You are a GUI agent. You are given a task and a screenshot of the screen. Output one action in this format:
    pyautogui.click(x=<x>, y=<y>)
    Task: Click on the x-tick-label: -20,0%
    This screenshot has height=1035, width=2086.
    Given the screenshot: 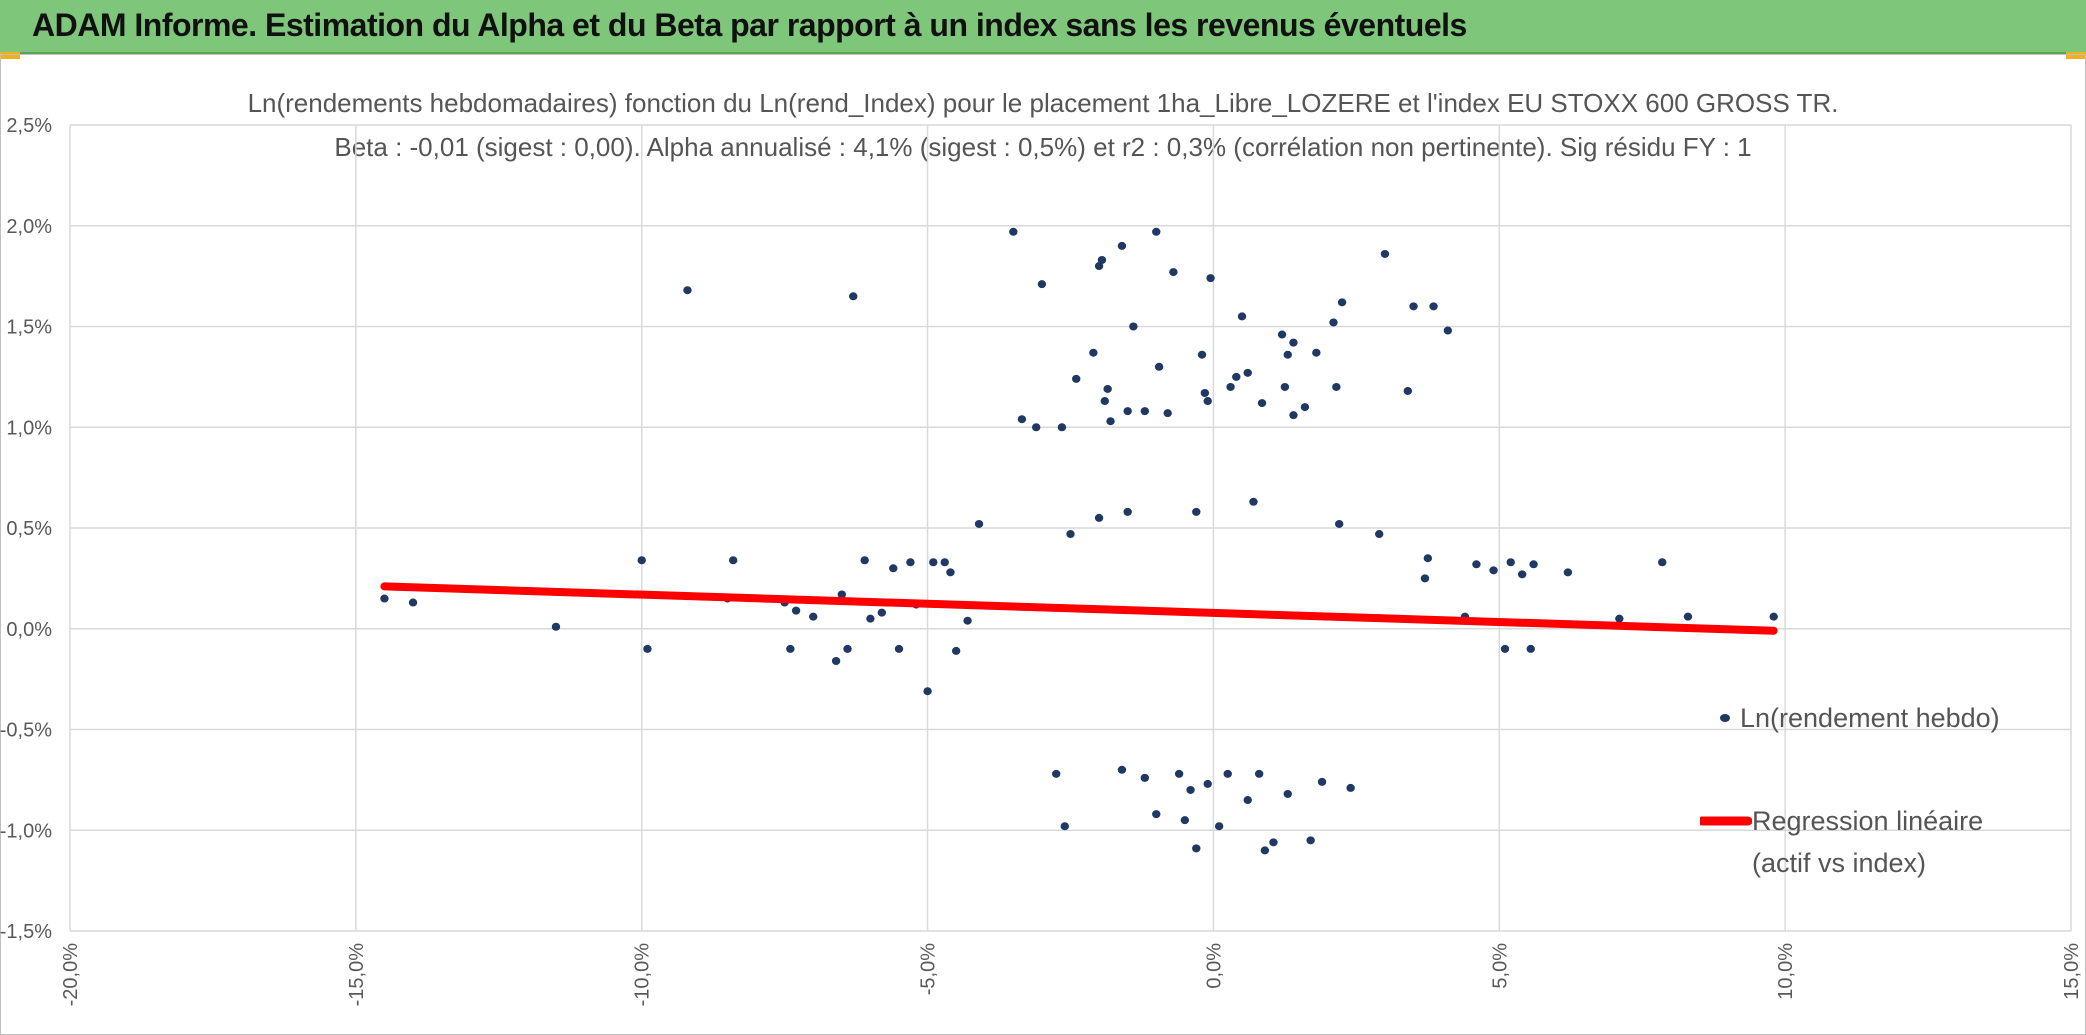 What is the action you would take?
    pyautogui.click(x=71, y=975)
    